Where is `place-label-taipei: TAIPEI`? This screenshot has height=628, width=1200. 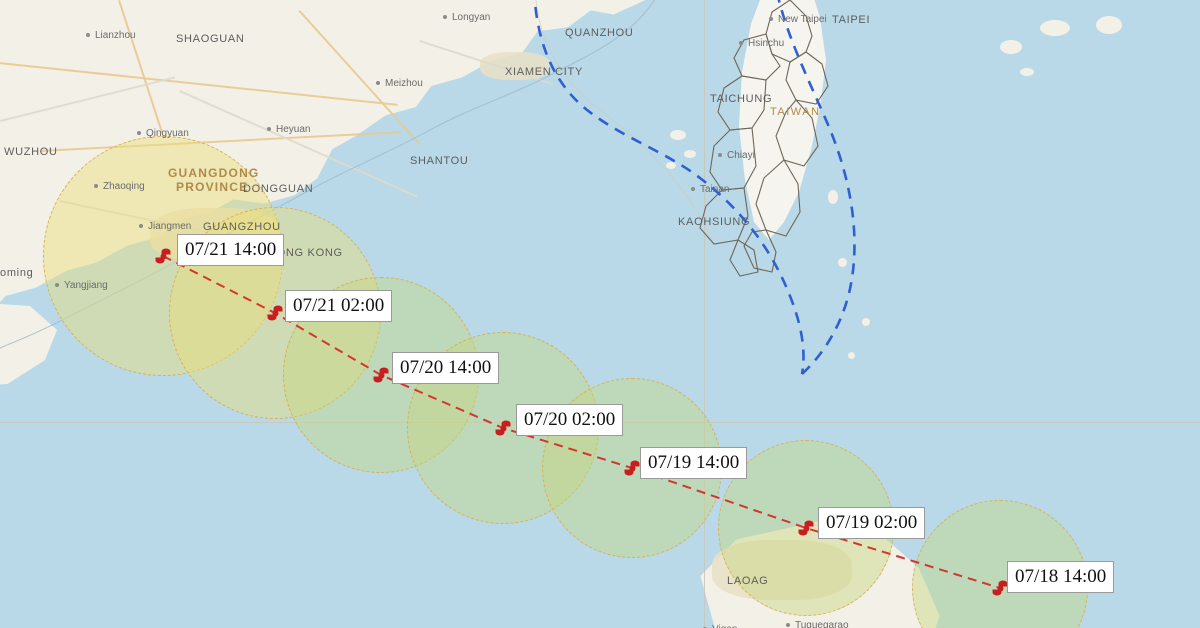 place-label-taipei: TAIPEI is located at coordinates (851, 20).